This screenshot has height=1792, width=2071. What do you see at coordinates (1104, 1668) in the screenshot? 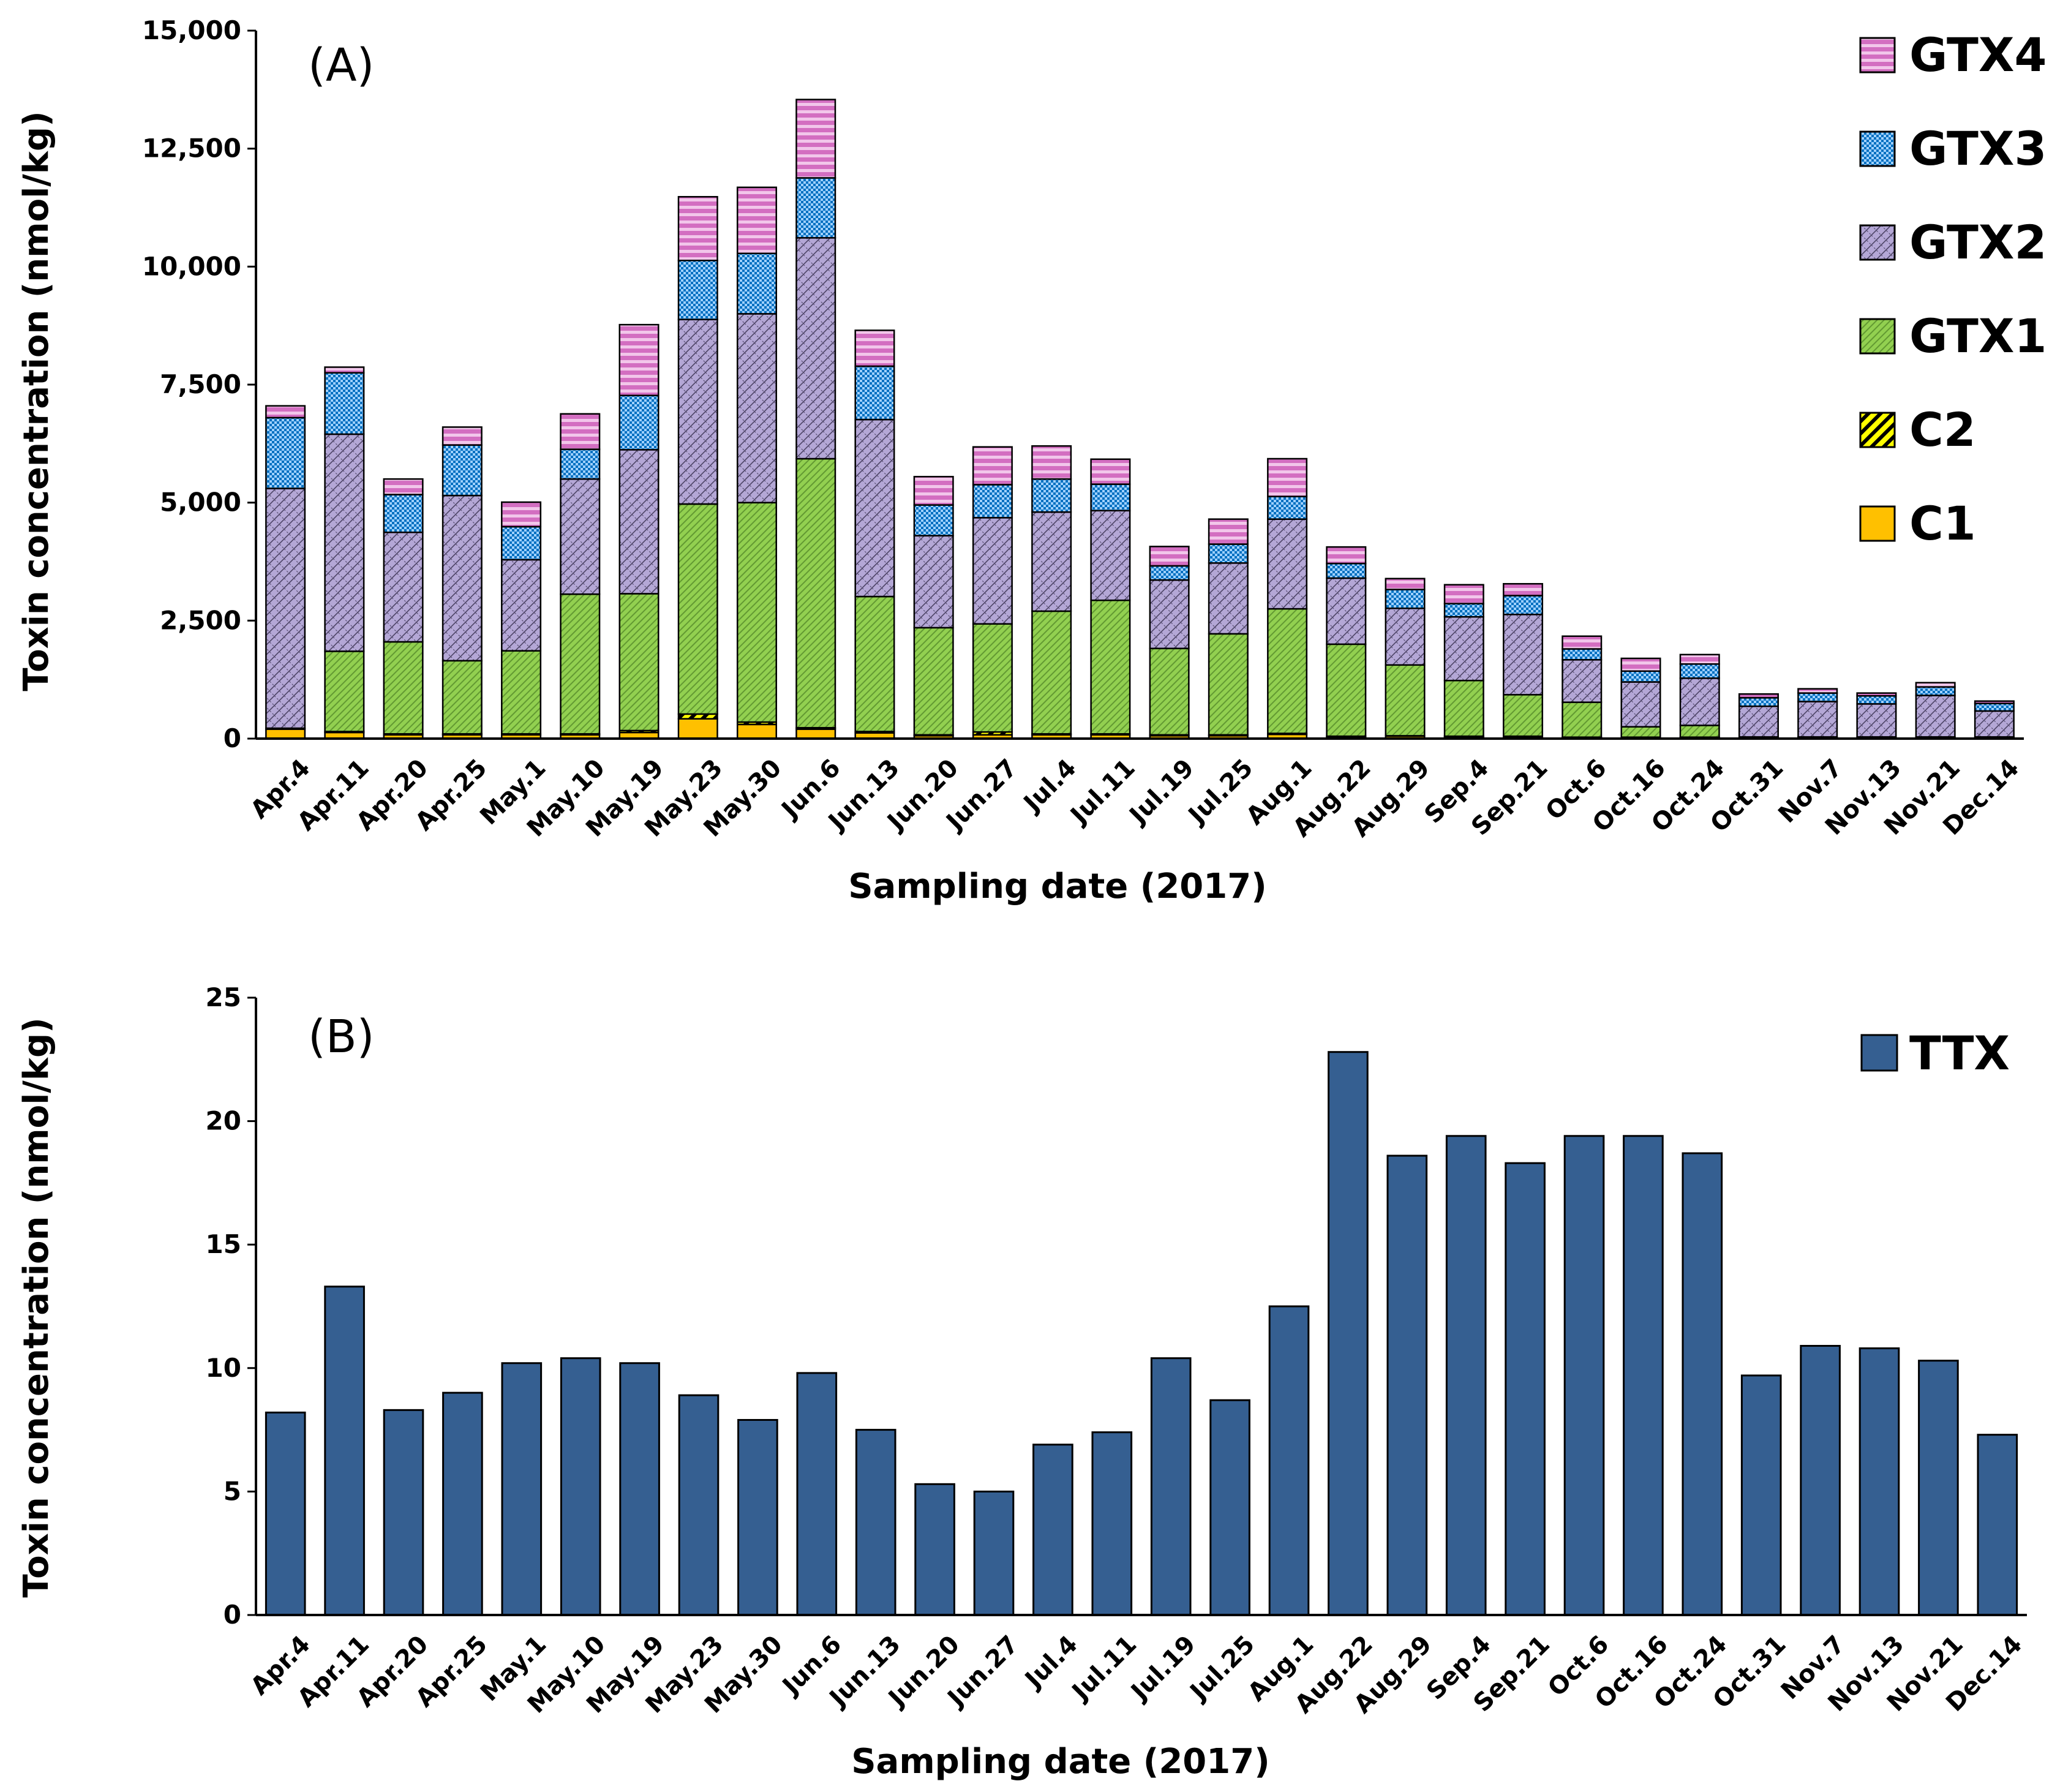
I see `x-tick-label: Jul.11` at bounding box center [1104, 1668].